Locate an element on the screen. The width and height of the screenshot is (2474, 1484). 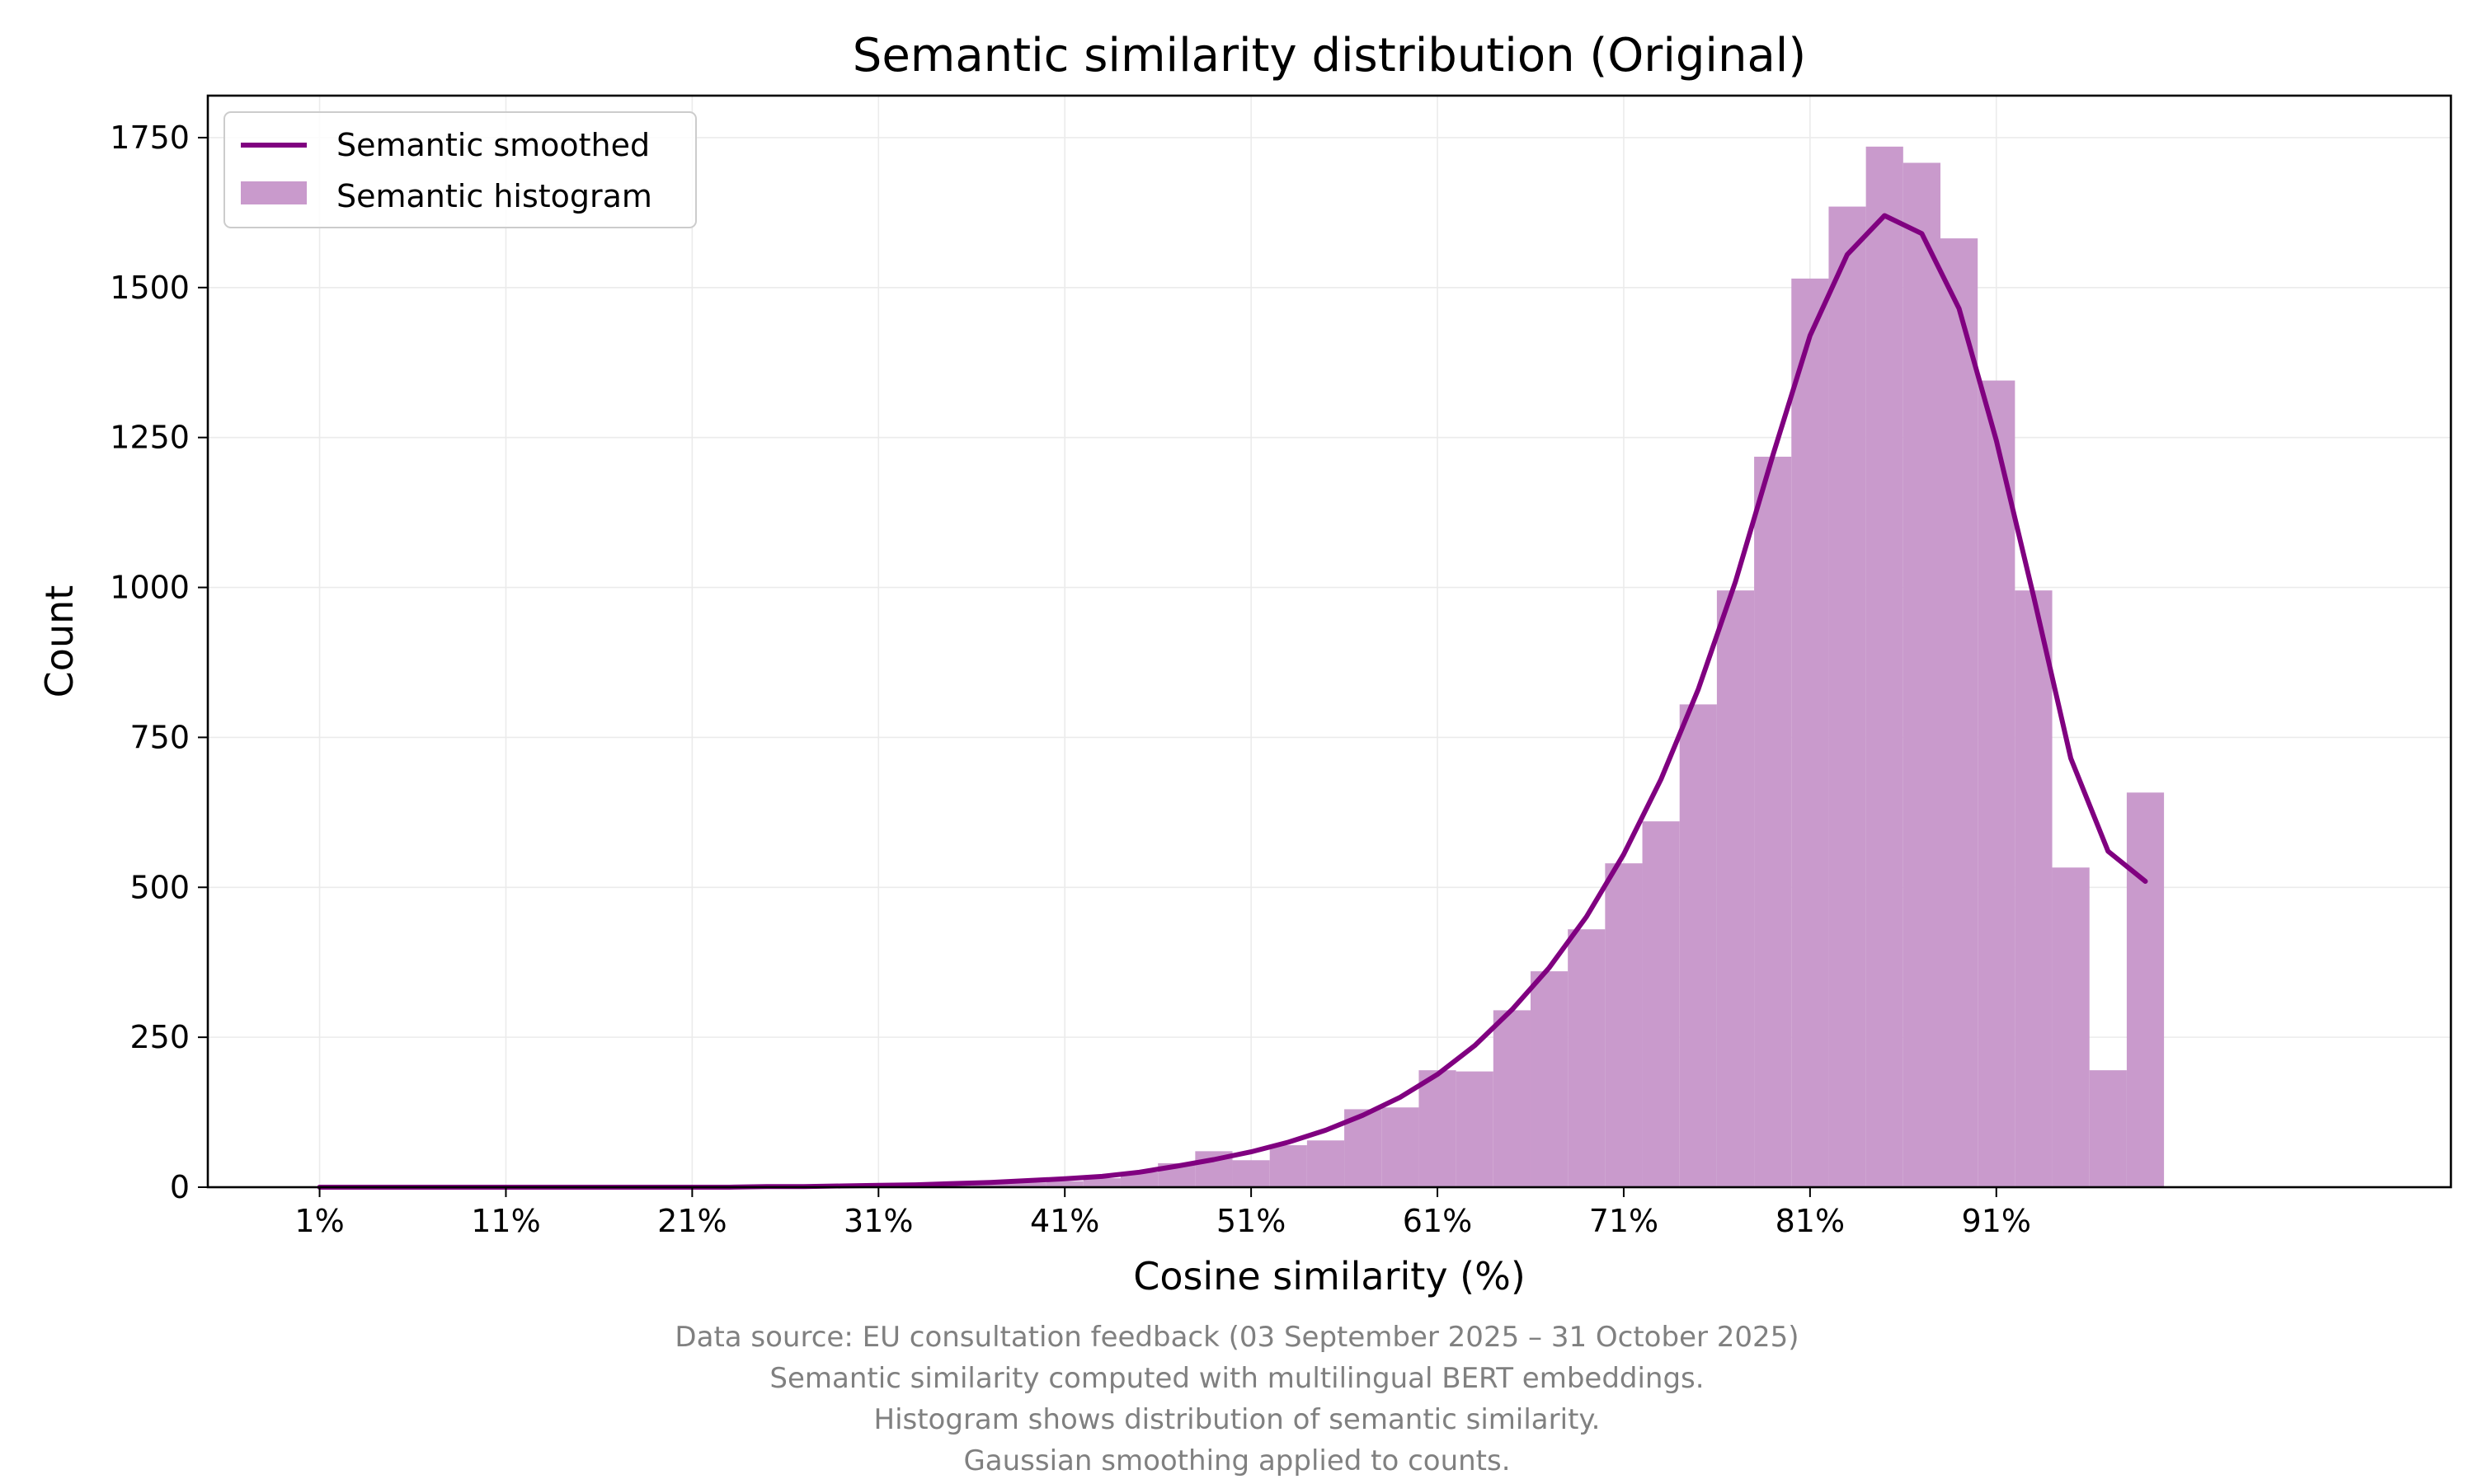
x-tick-label: 21% is located at coordinates (692, 1221).